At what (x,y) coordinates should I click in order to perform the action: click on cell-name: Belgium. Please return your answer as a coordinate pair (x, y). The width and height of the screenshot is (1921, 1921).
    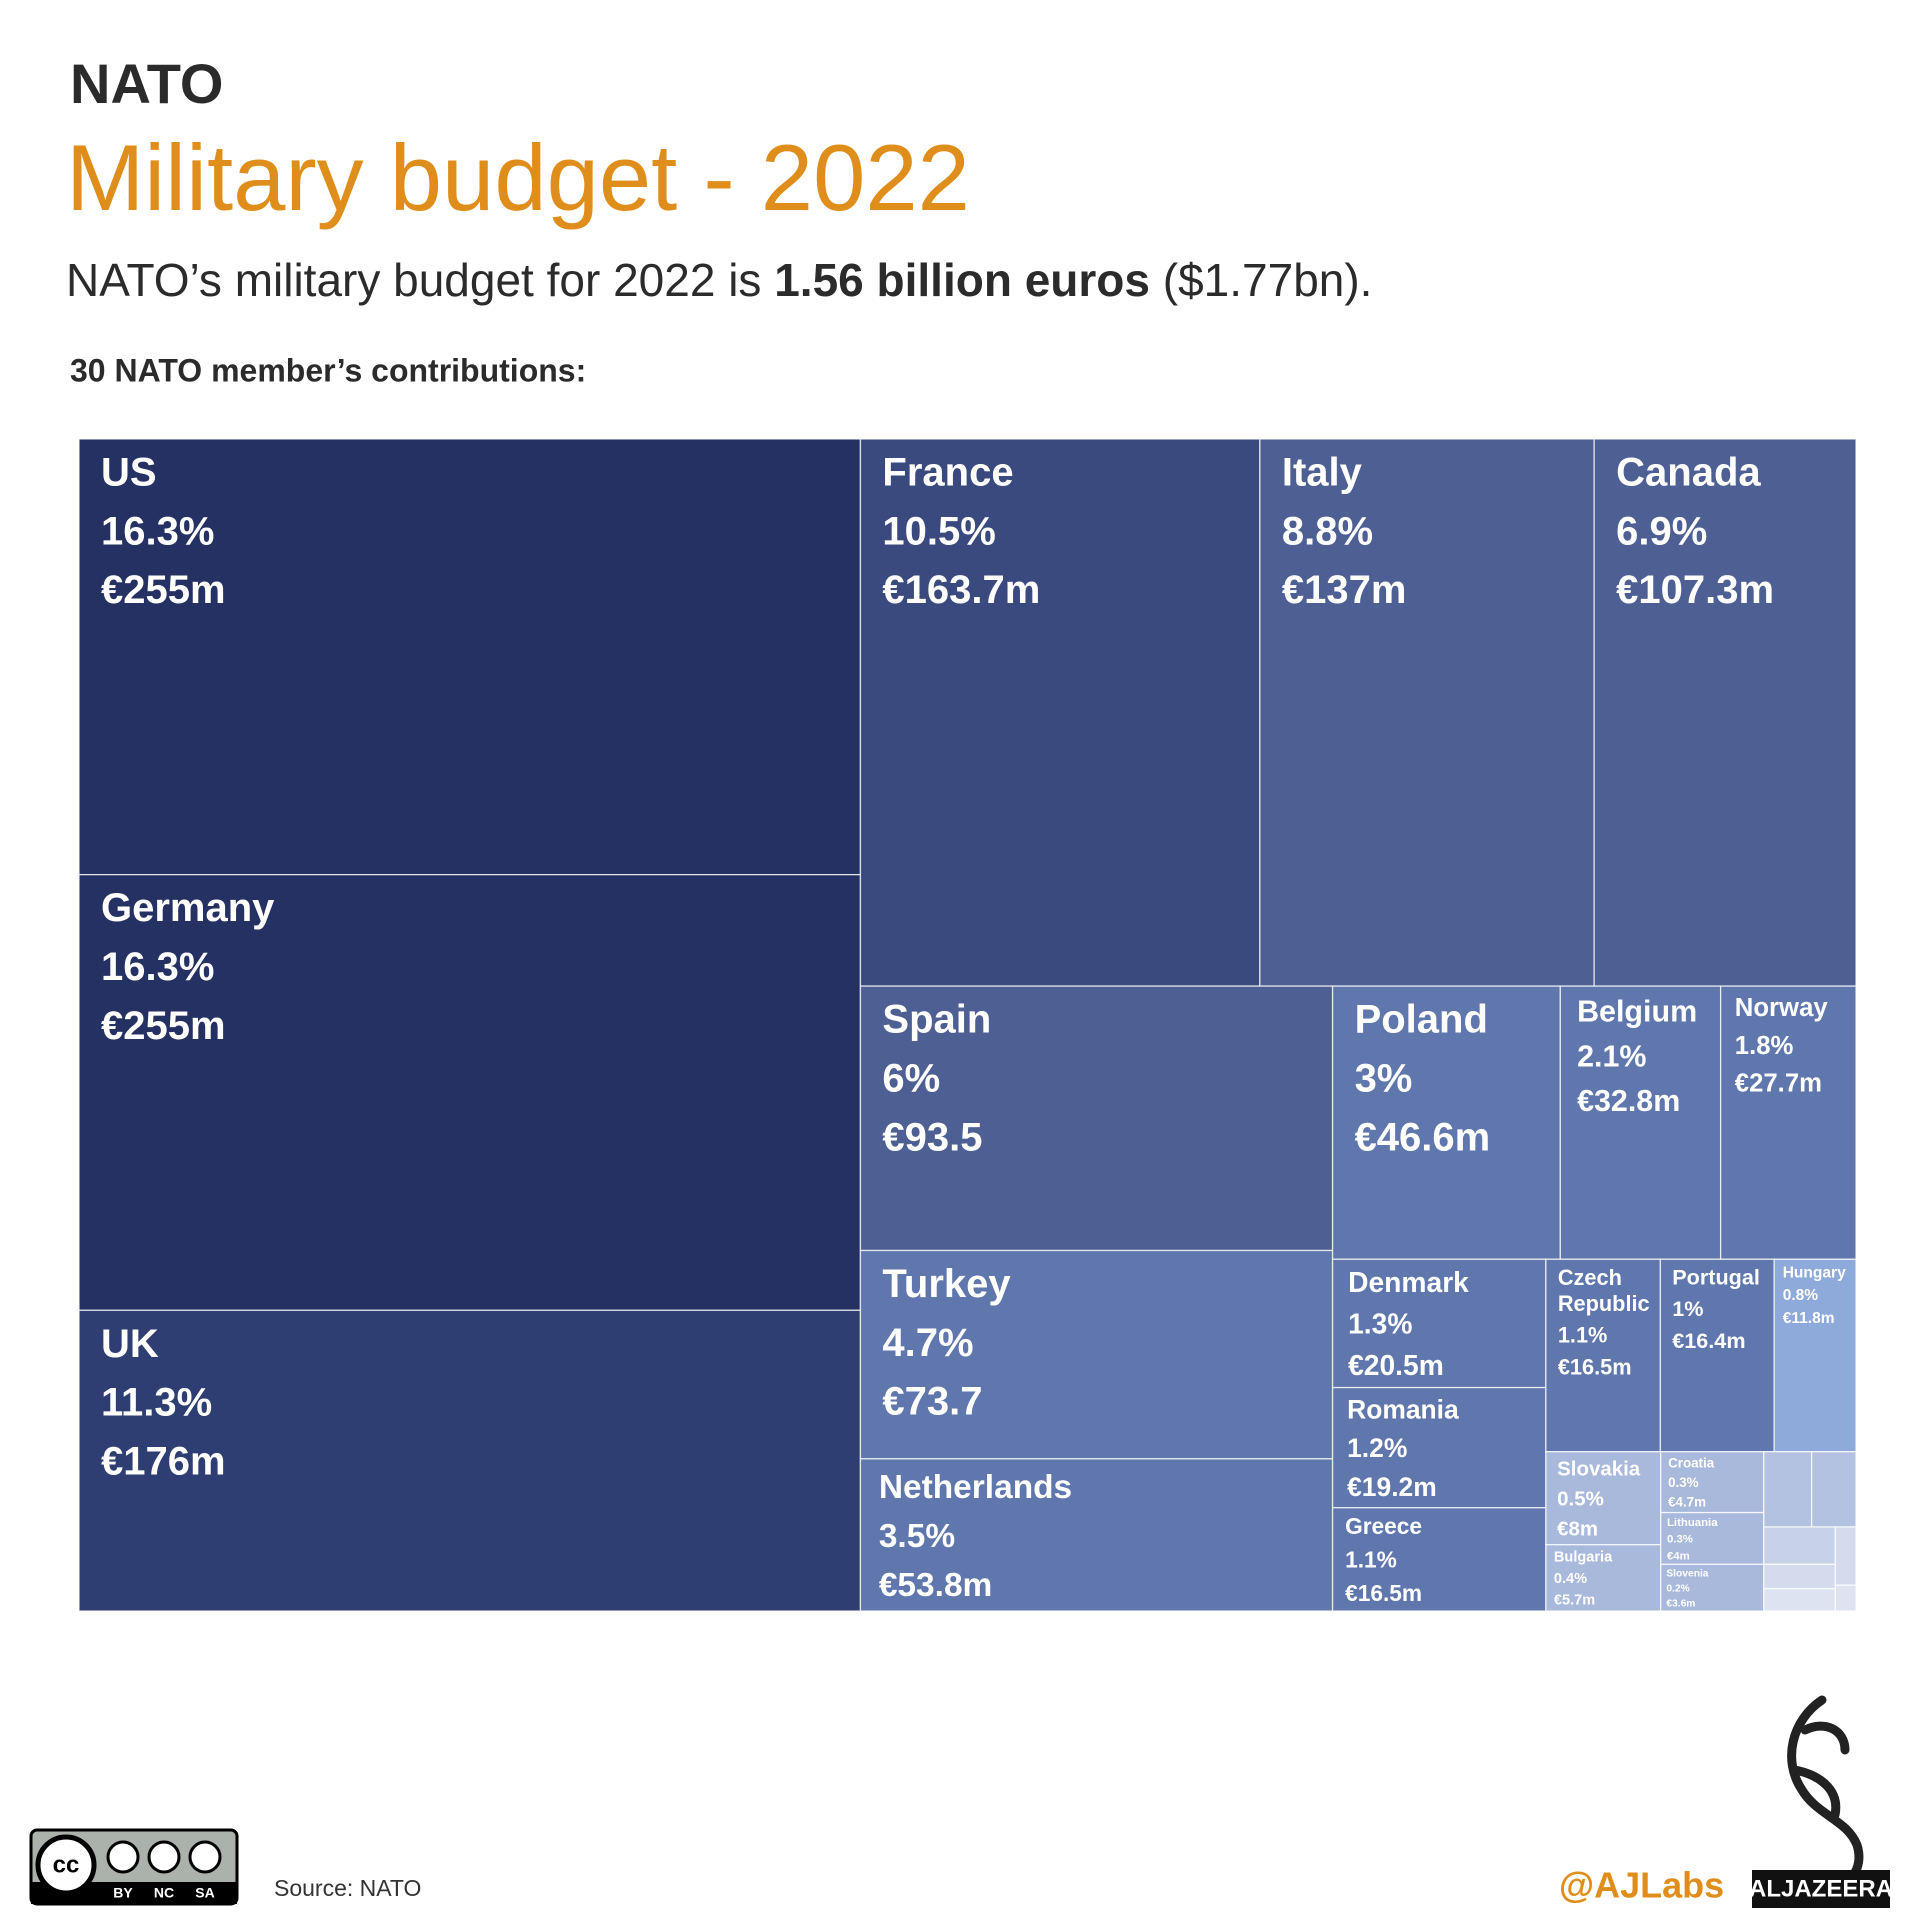
    Looking at the image, I should click on (1637, 1012).